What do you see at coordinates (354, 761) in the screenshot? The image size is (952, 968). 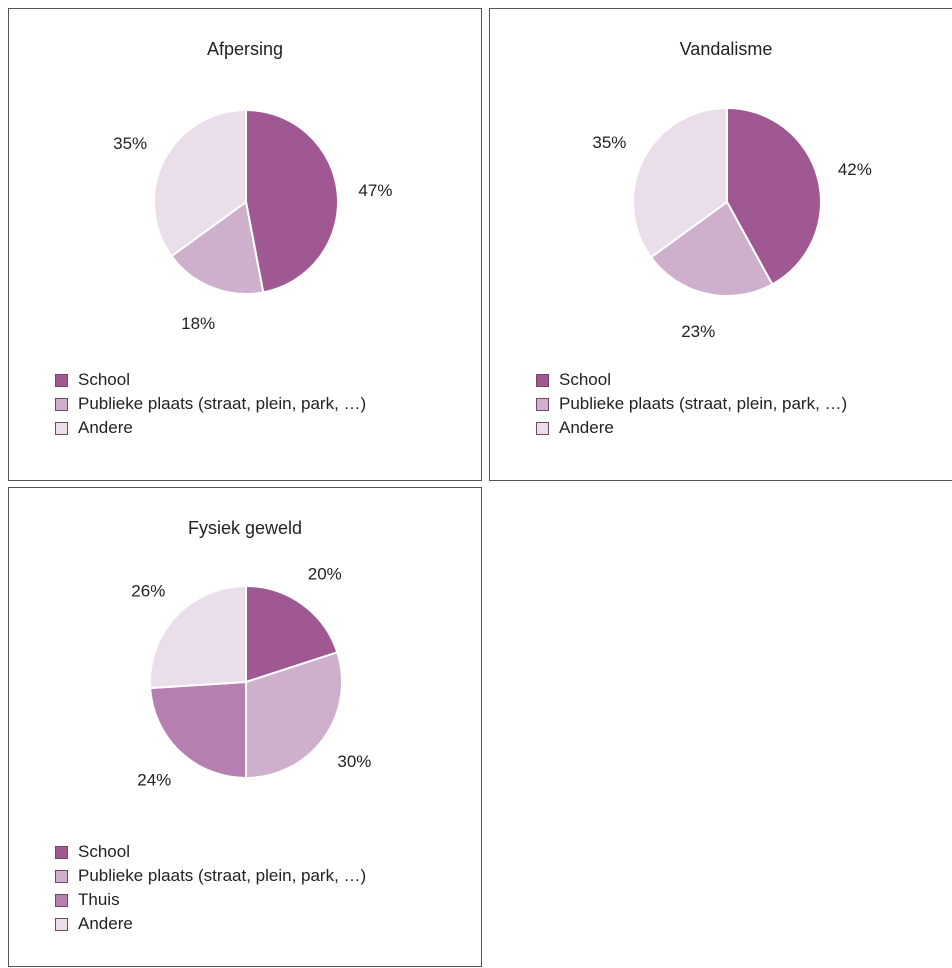 I see `data-label-publieke-plaats-straat-plein-park: 30%` at bounding box center [354, 761].